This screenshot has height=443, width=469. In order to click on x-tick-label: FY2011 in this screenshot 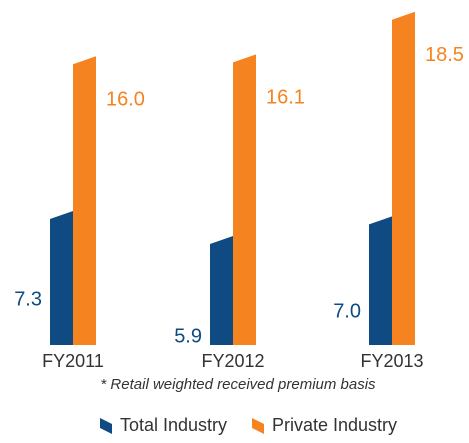, I will do `click(73, 361)`.